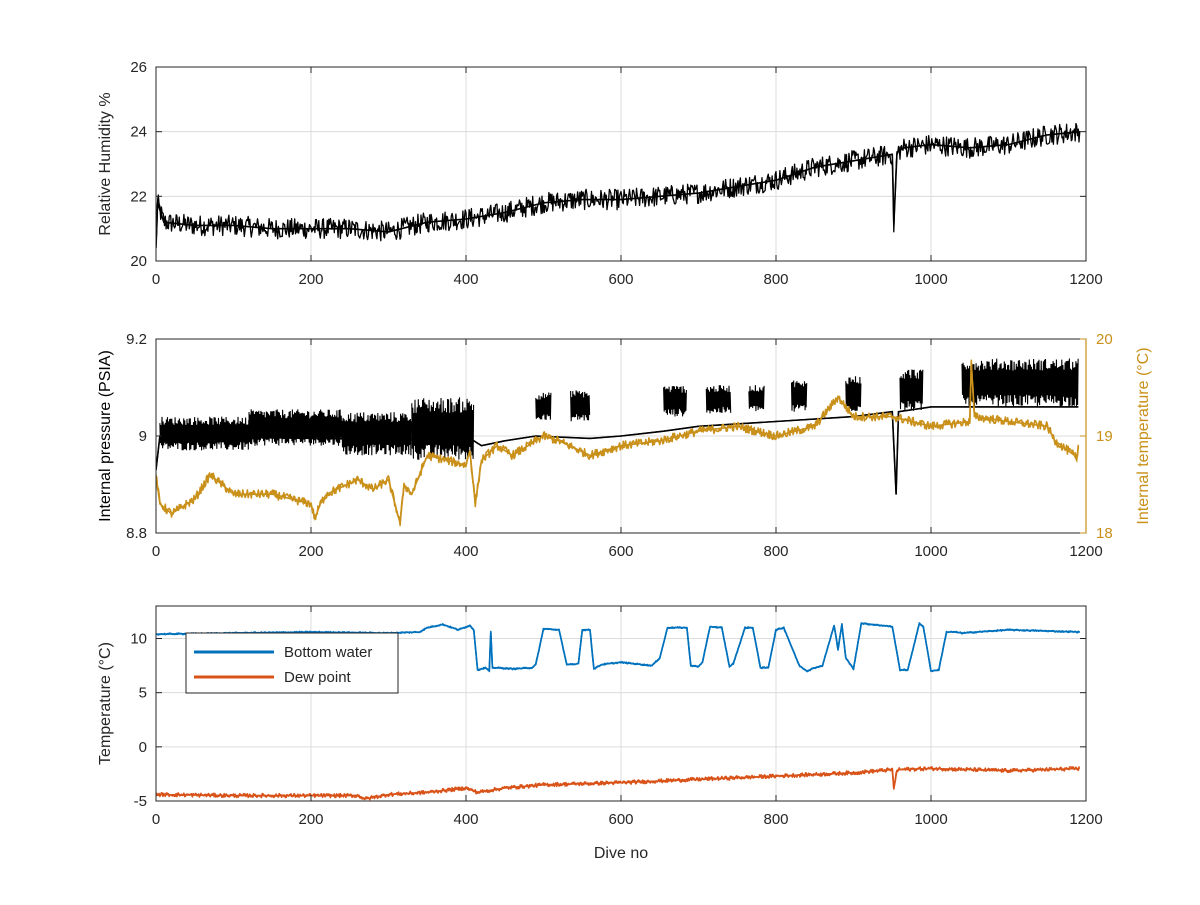 The height and width of the screenshot is (905, 1200). I want to click on y-tick-label: 9.2, so click(136, 339).